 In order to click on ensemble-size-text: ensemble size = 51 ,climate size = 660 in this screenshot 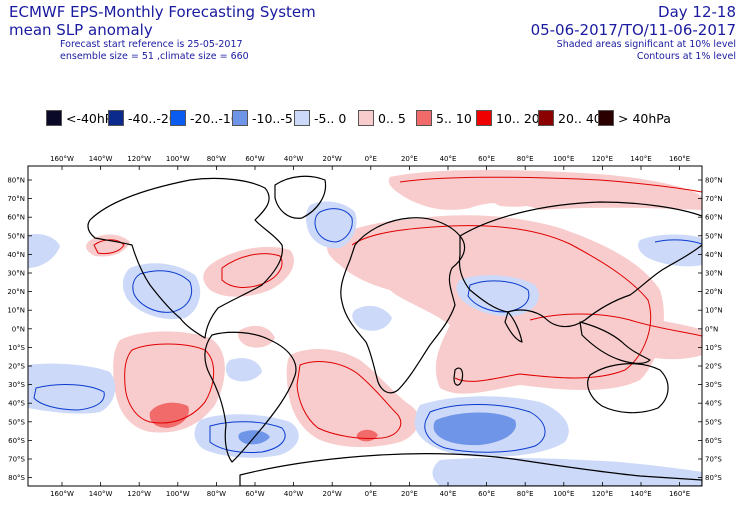, I will do `click(154, 56)`.